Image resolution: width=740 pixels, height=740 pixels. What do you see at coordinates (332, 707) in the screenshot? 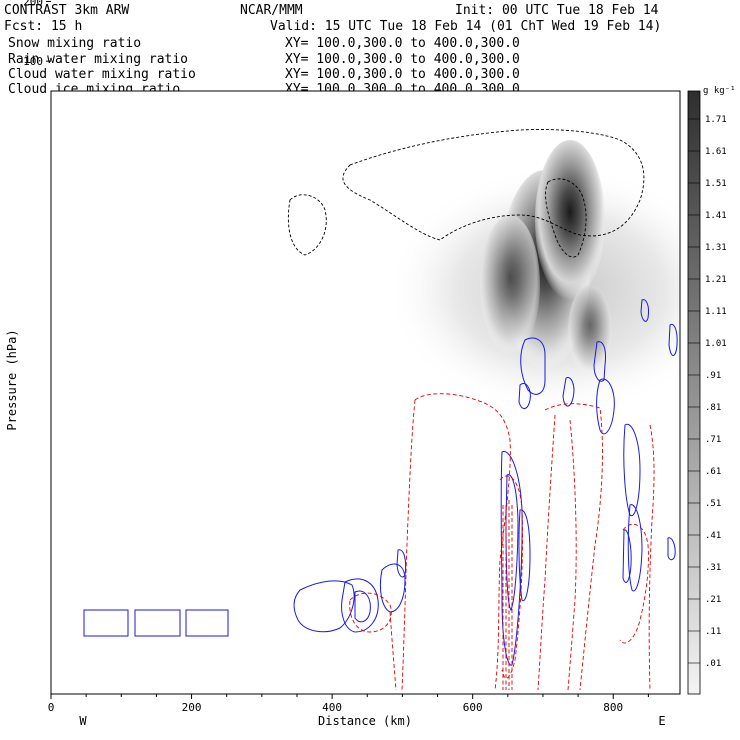
I see `x-tick-label: 400` at bounding box center [332, 707].